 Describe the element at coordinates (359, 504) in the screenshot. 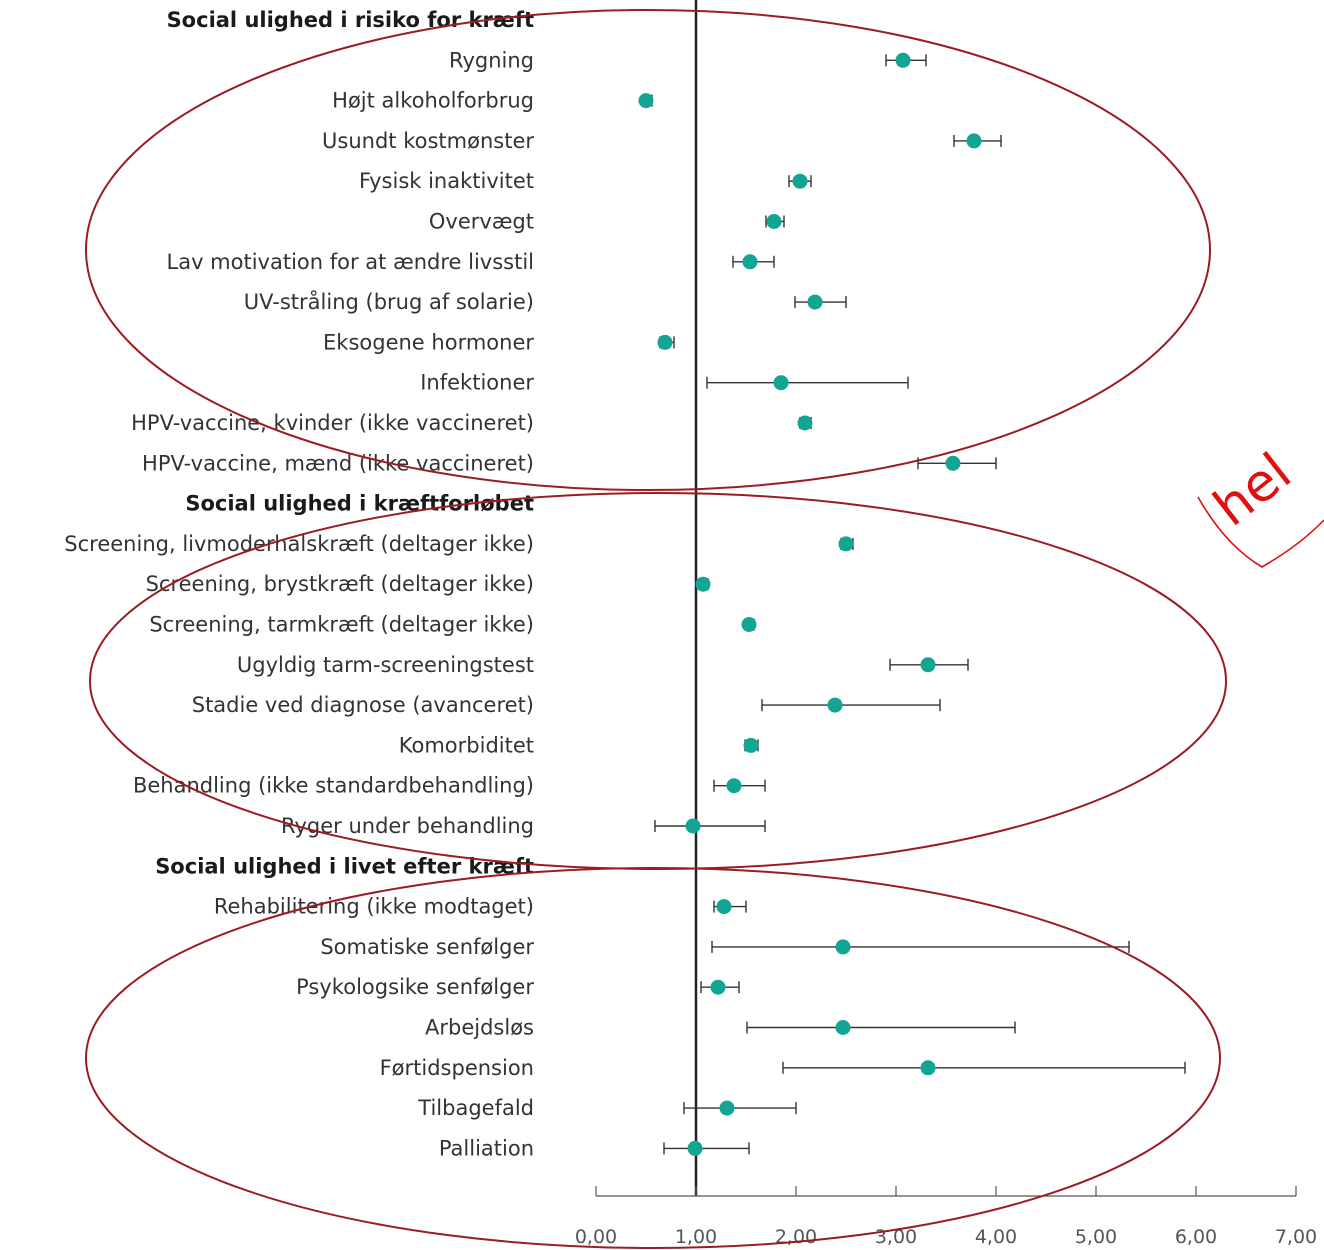

I see `group-header: Social ulighed i kræftforløbet` at that location.